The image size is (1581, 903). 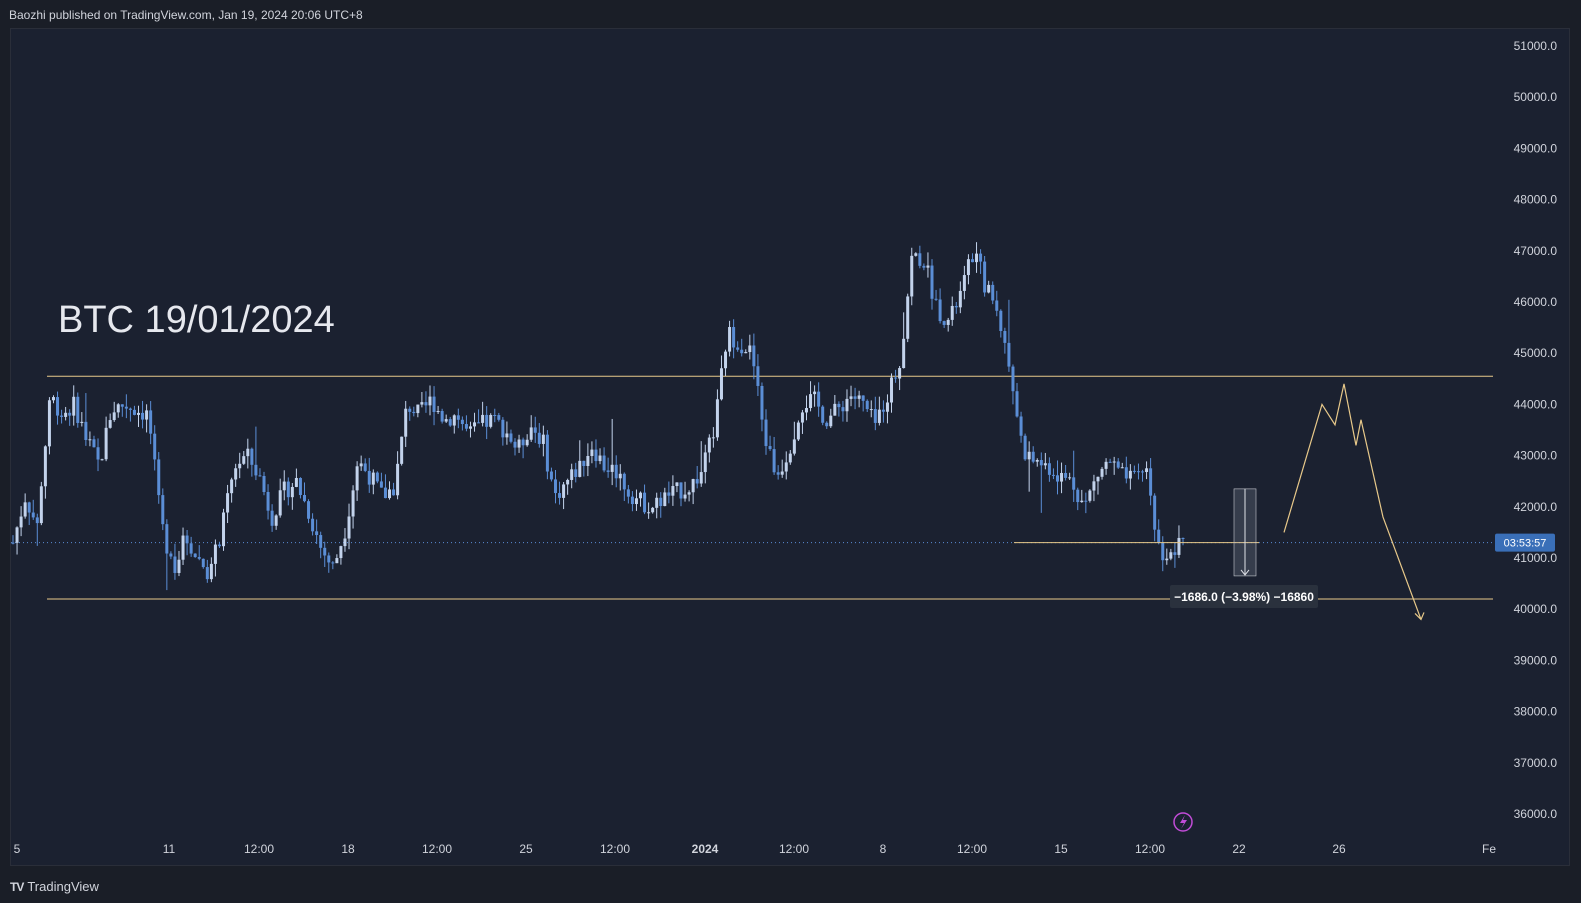 What do you see at coordinates (1244, 596) in the screenshot?
I see `measure-label-bg` at bounding box center [1244, 596].